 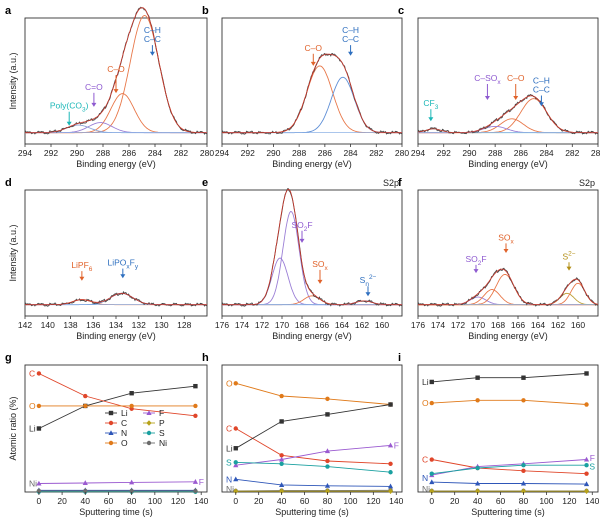 I want to click on panel-letter: a, so click(x=8, y=11).